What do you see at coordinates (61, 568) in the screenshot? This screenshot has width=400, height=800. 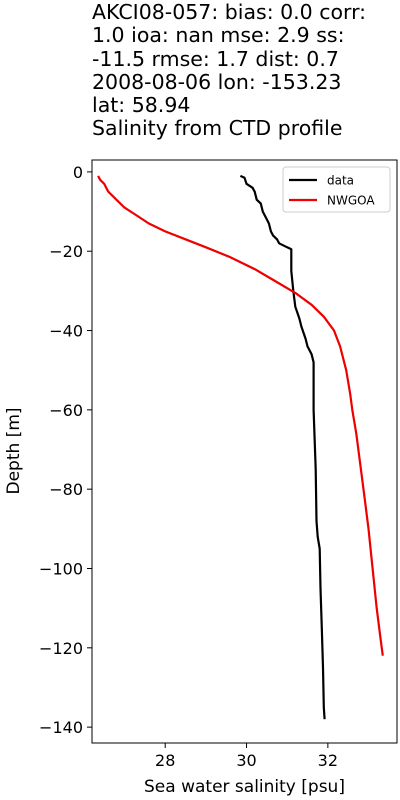 I see `y-tick-label: −100` at bounding box center [61, 568].